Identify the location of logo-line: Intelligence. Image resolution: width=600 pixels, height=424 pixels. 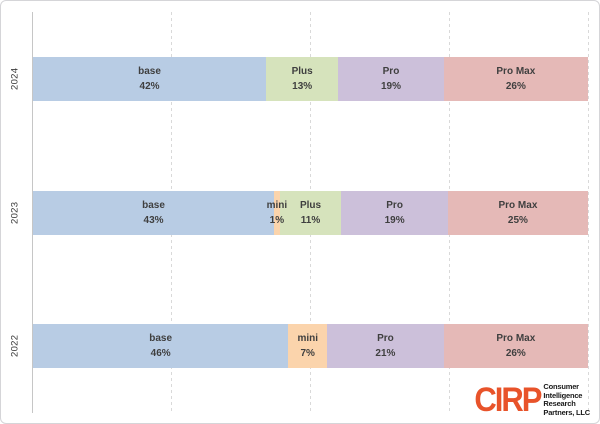
(563, 395).